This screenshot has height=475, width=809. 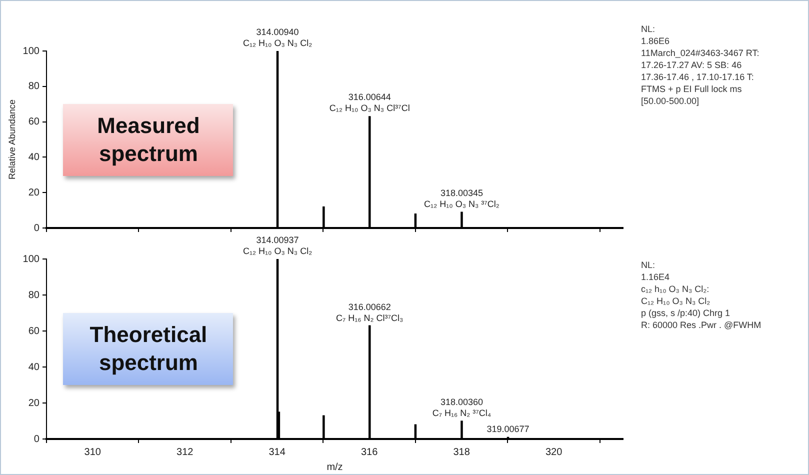 I want to click on annotation: Theoretical spectrum, so click(x=148, y=349).